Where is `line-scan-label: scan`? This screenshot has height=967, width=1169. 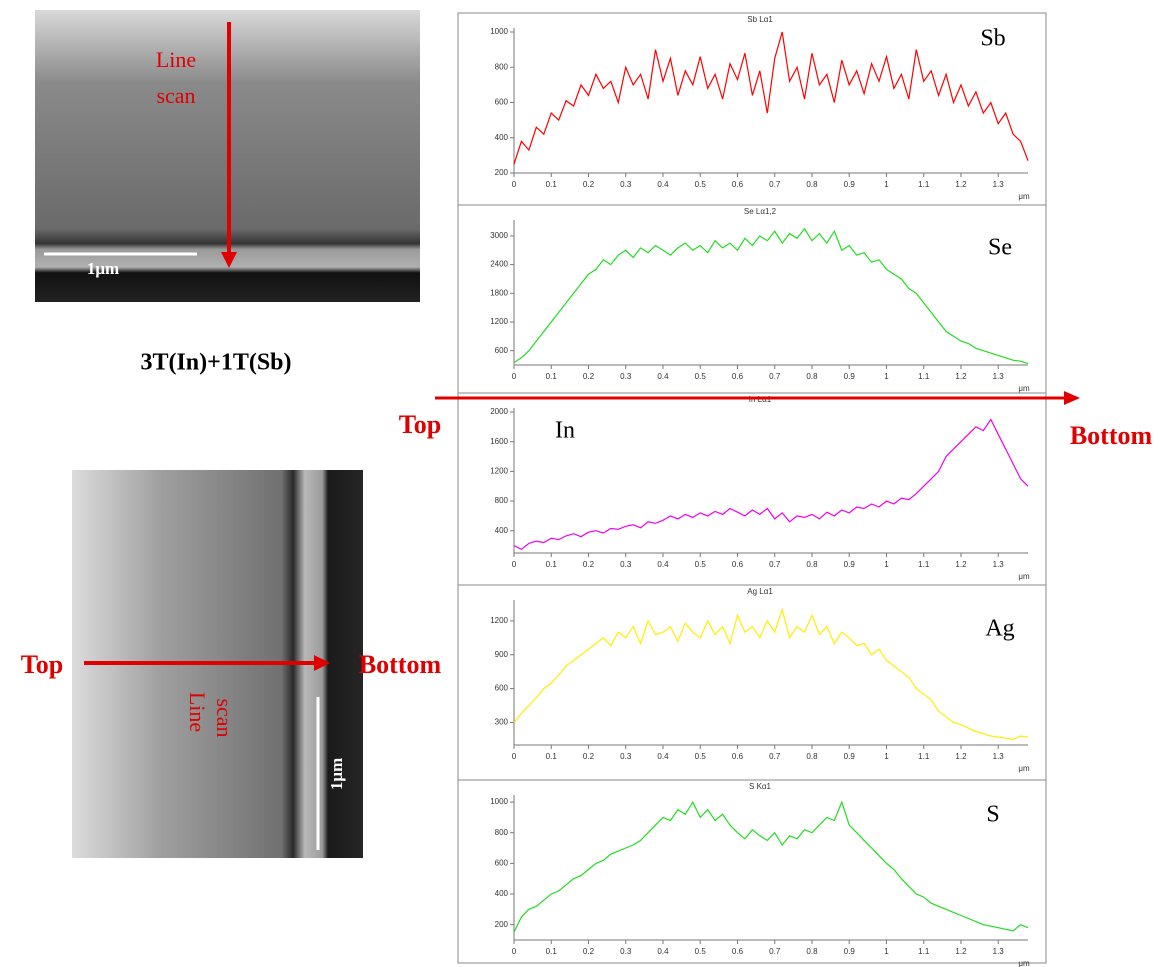
line-scan-label: scan is located at coordinates (175, 95).